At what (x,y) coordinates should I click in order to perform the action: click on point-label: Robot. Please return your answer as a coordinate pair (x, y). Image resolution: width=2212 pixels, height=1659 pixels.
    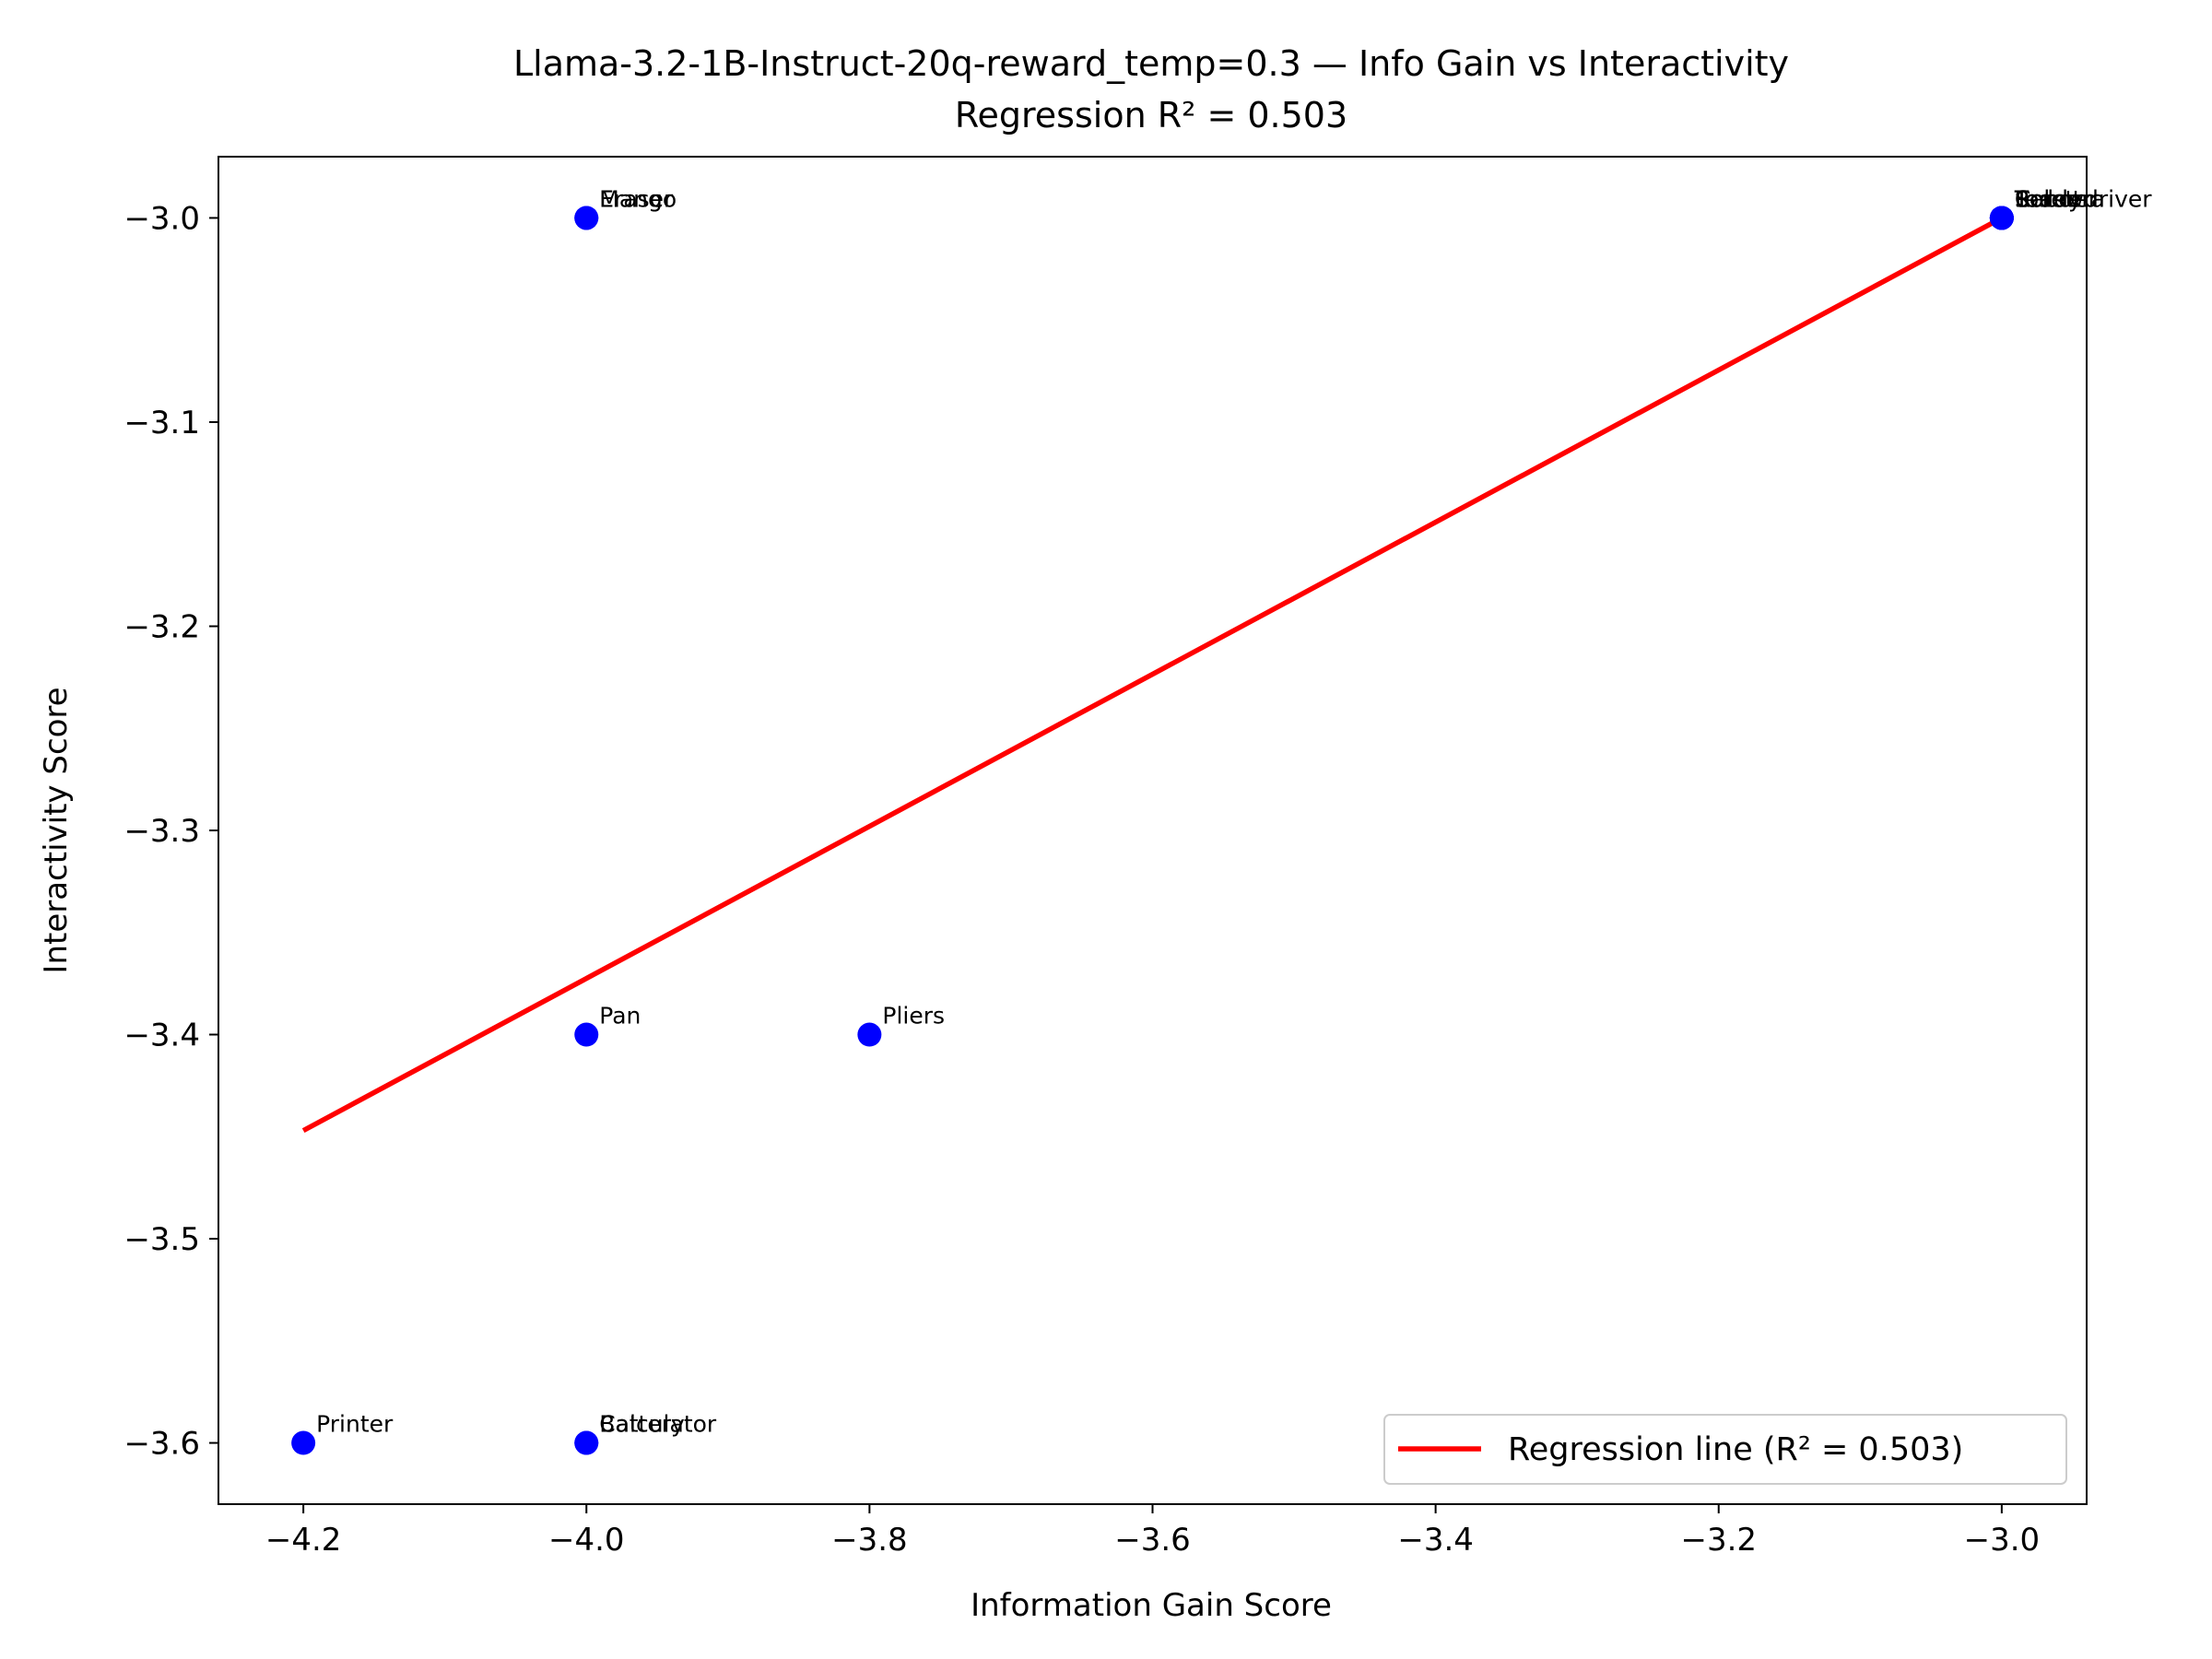
    Looking at the image, I should click on (2048, 198).